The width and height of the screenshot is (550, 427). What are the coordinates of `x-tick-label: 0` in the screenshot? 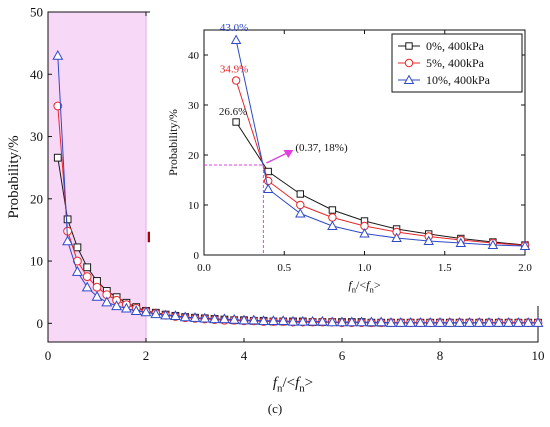 It's located at (48, 355).